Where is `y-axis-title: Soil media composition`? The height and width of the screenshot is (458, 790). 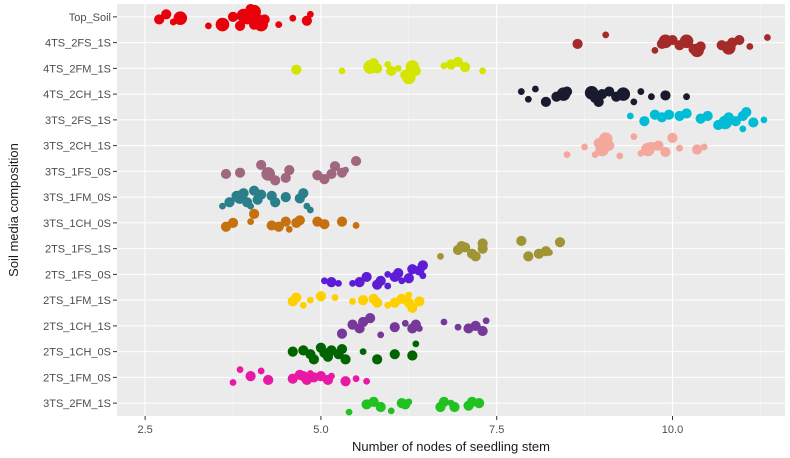
y-axis-title: Soil media composition is located at coordinates (13, 210).